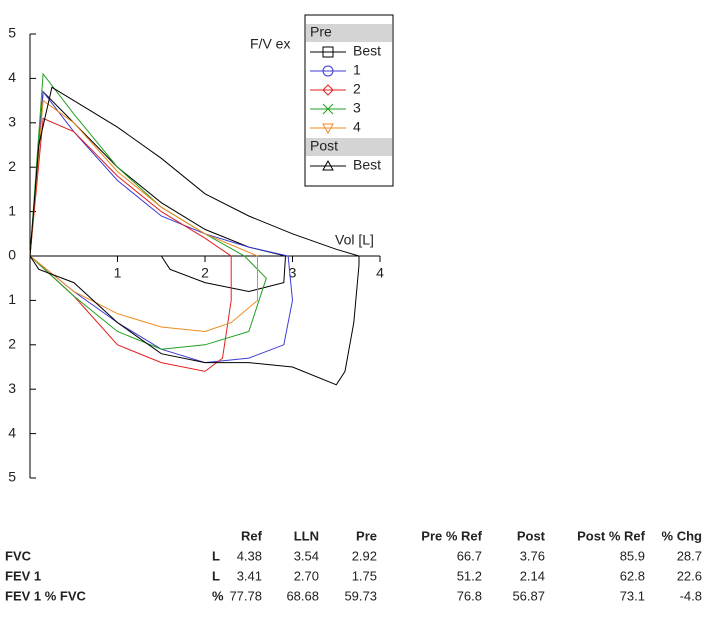 The image size is (725, 627). Describe the element at coordinates (682, 535) in the screenshot. I see `table-header: % Chg` at that location.